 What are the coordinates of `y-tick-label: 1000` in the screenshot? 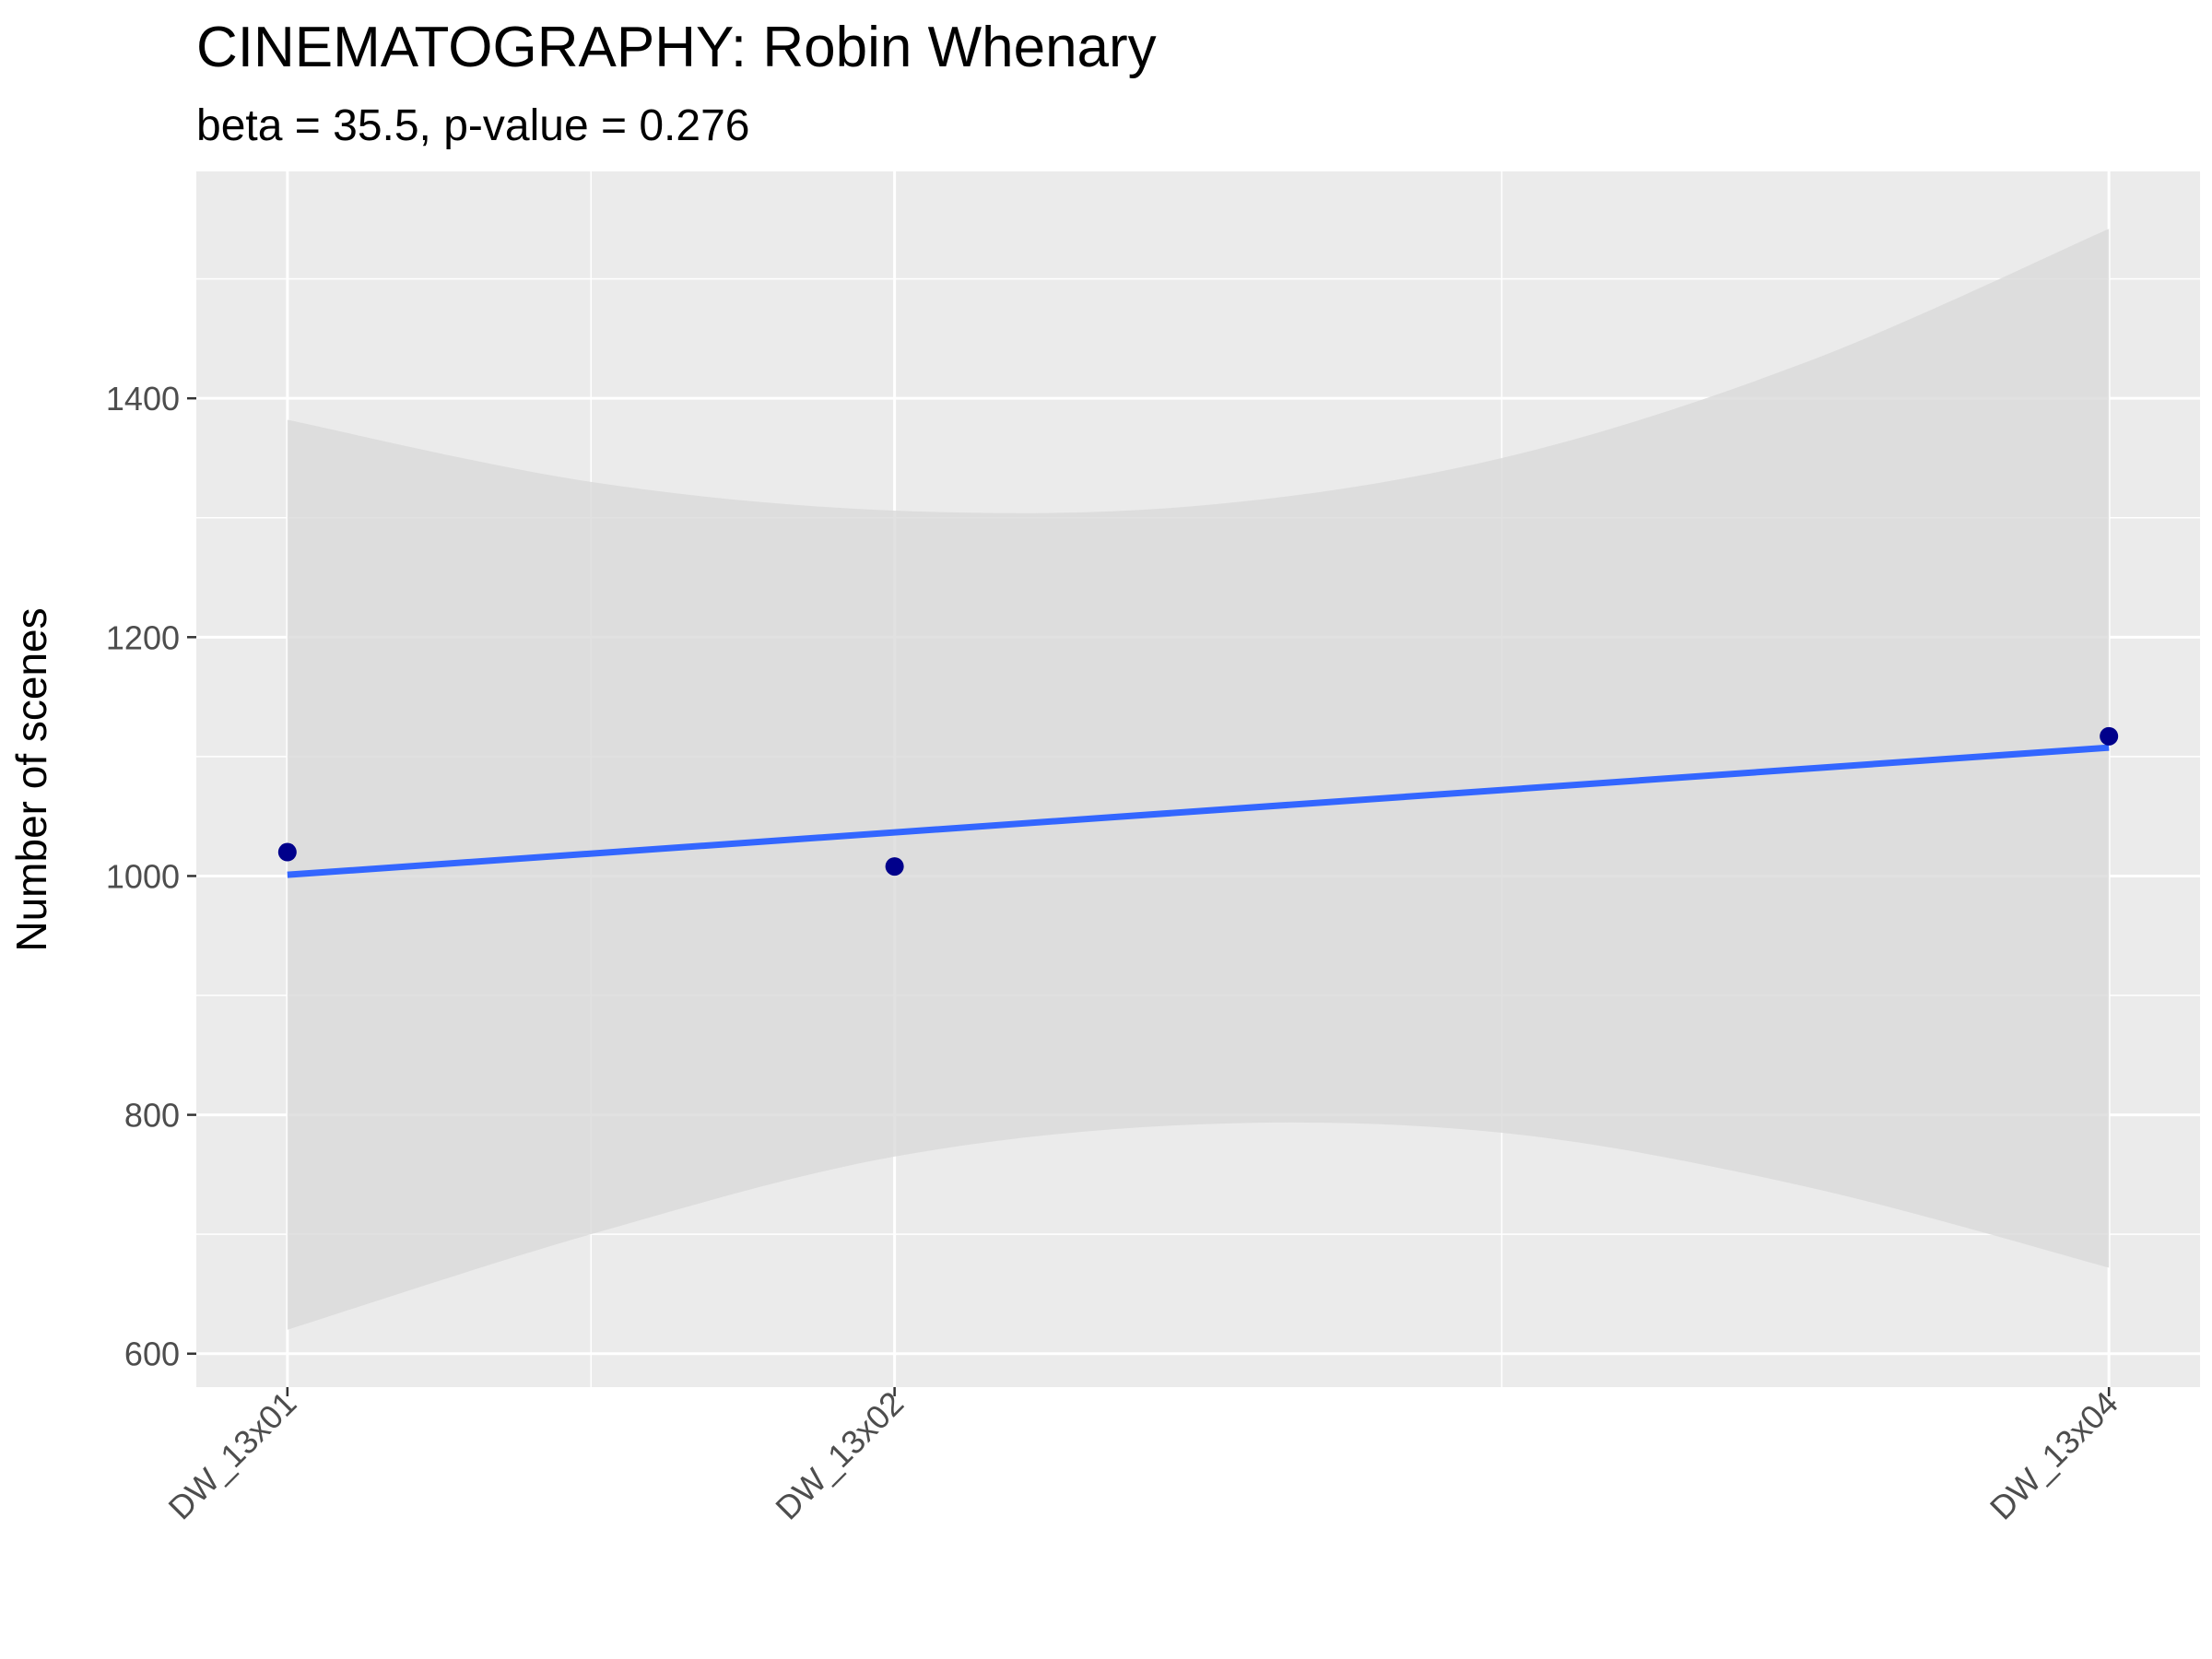 It's located at (143, 876).